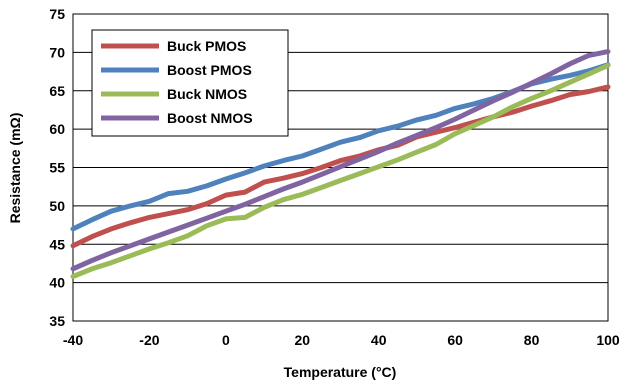  What do you see at coordinates (206, 46) in the screenshot?
I see `legend-label: Buck PMOS` at bounding box center [206, 46].